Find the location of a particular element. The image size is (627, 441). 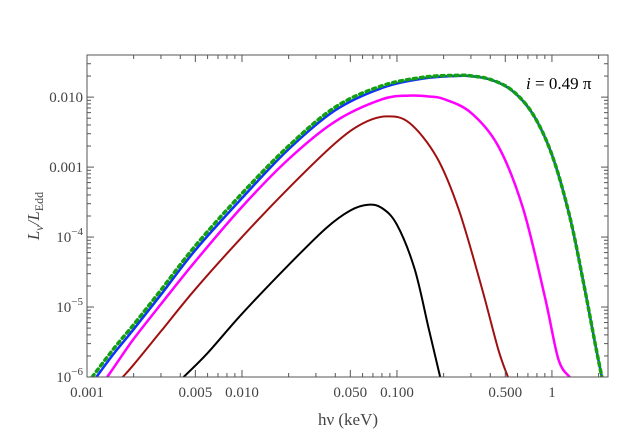

y-tick-label: 10⁻⁵ is located at coordinates (69, 306).